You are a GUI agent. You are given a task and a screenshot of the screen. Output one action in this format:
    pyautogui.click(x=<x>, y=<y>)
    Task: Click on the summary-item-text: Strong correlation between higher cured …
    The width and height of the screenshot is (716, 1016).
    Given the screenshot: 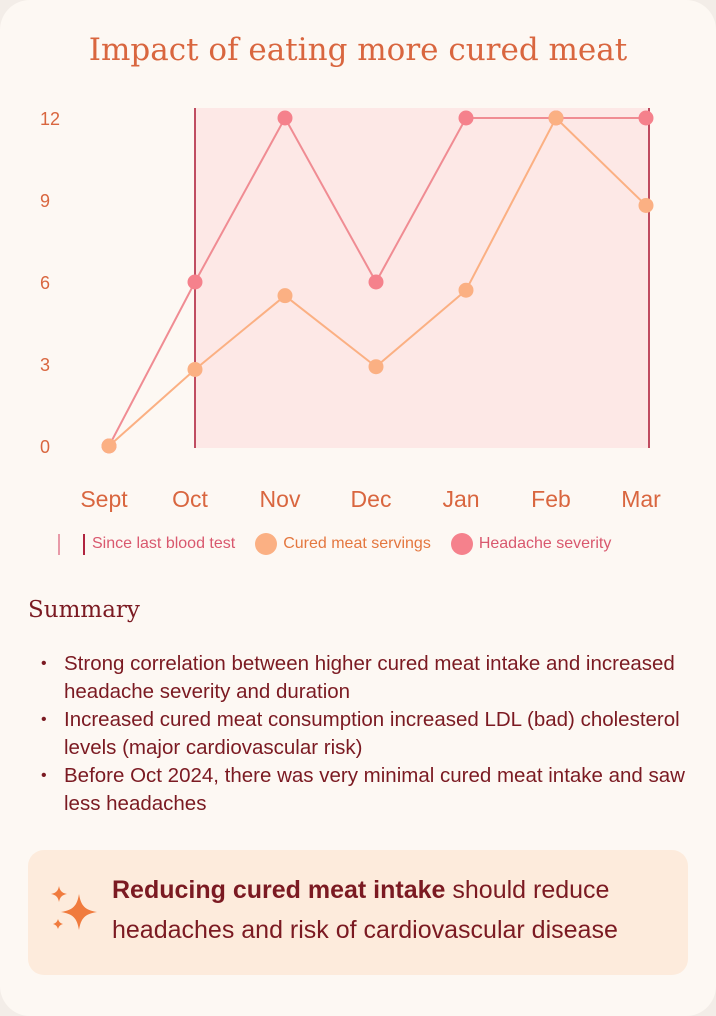 What is the action you would take?
    pyautogui.click(x=369, y=677)
    